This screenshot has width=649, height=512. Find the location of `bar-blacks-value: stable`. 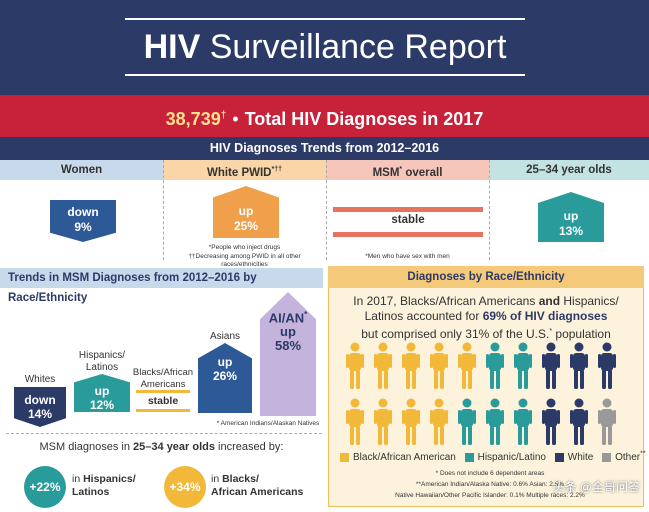

bar-blacks-value: stable is located at coordinates (163, 401).